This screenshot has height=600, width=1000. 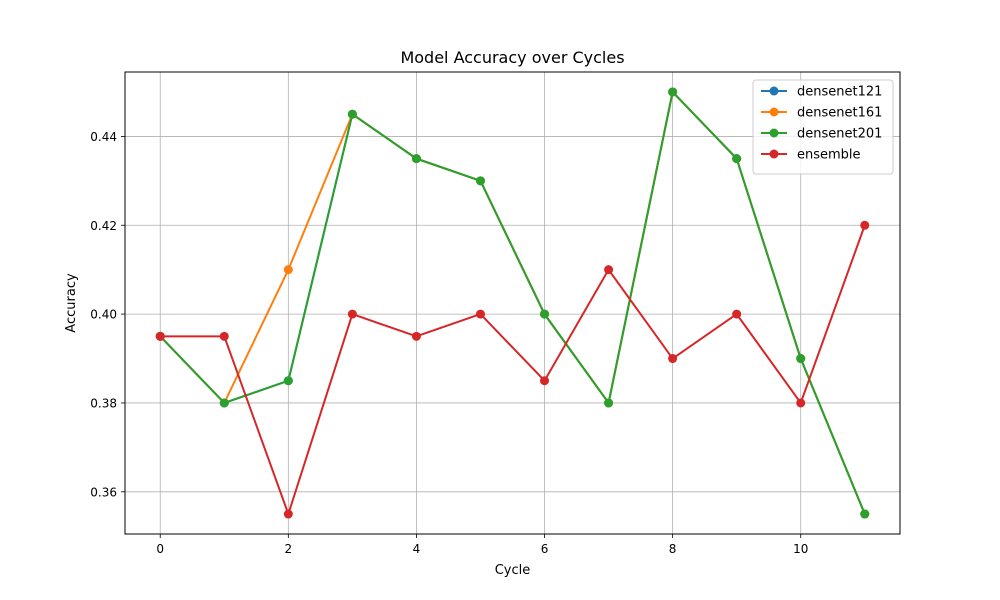 I want to click on y-tick-label: 0.38, so click(x=103, y=403).